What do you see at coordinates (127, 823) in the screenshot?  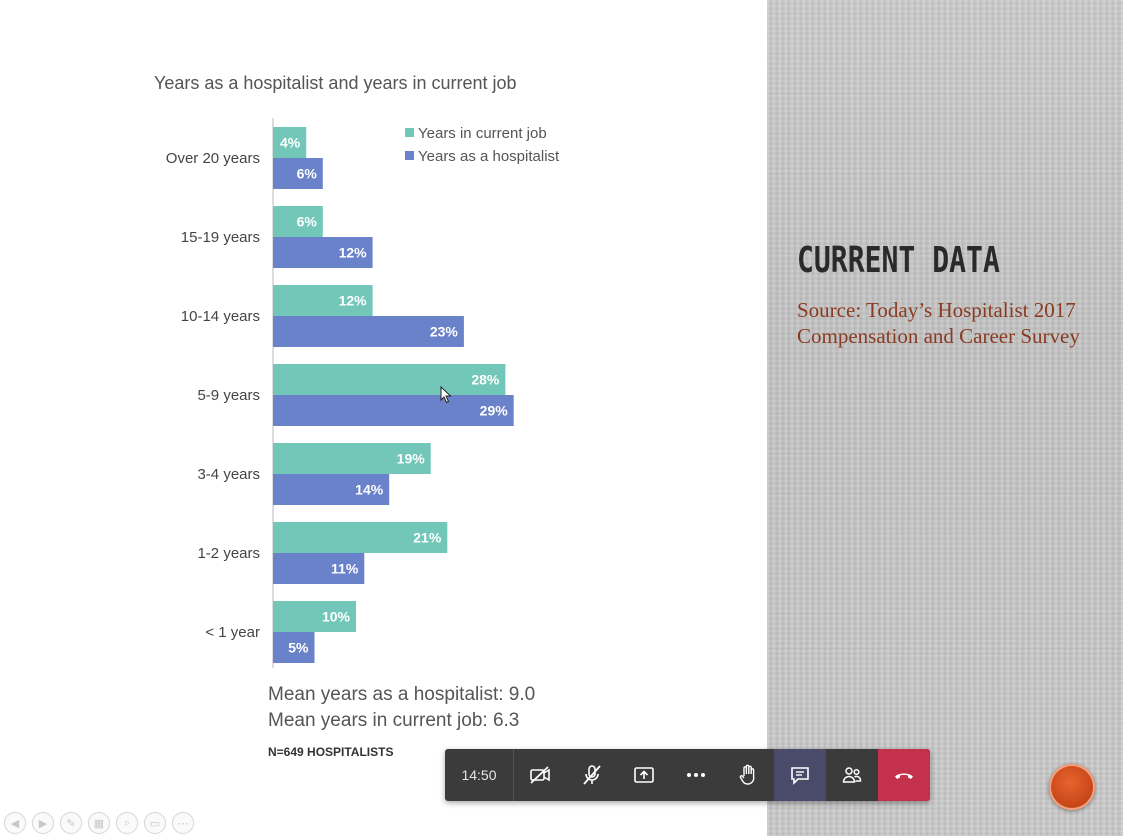 I see `zoom-icon: ⌕` at bounding box center [127, 823].